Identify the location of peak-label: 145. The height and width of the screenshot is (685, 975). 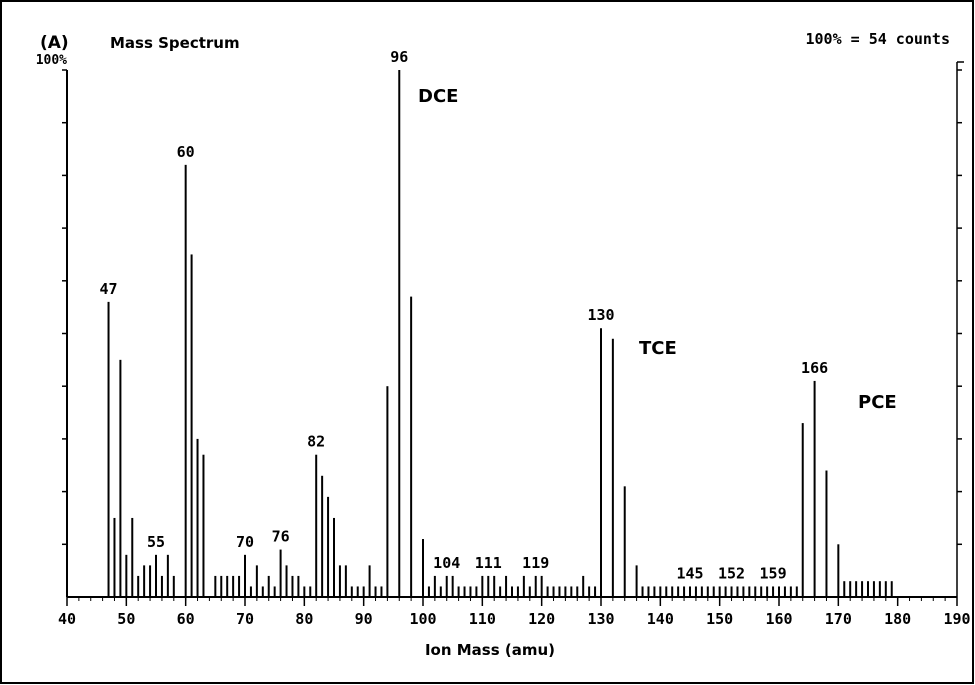
(689, 573).